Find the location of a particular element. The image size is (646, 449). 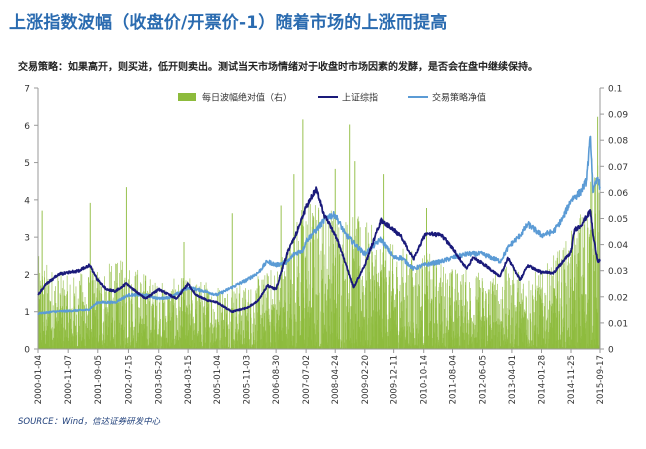

right-tick-label: 0.08 is located at coordinates (618, 142).